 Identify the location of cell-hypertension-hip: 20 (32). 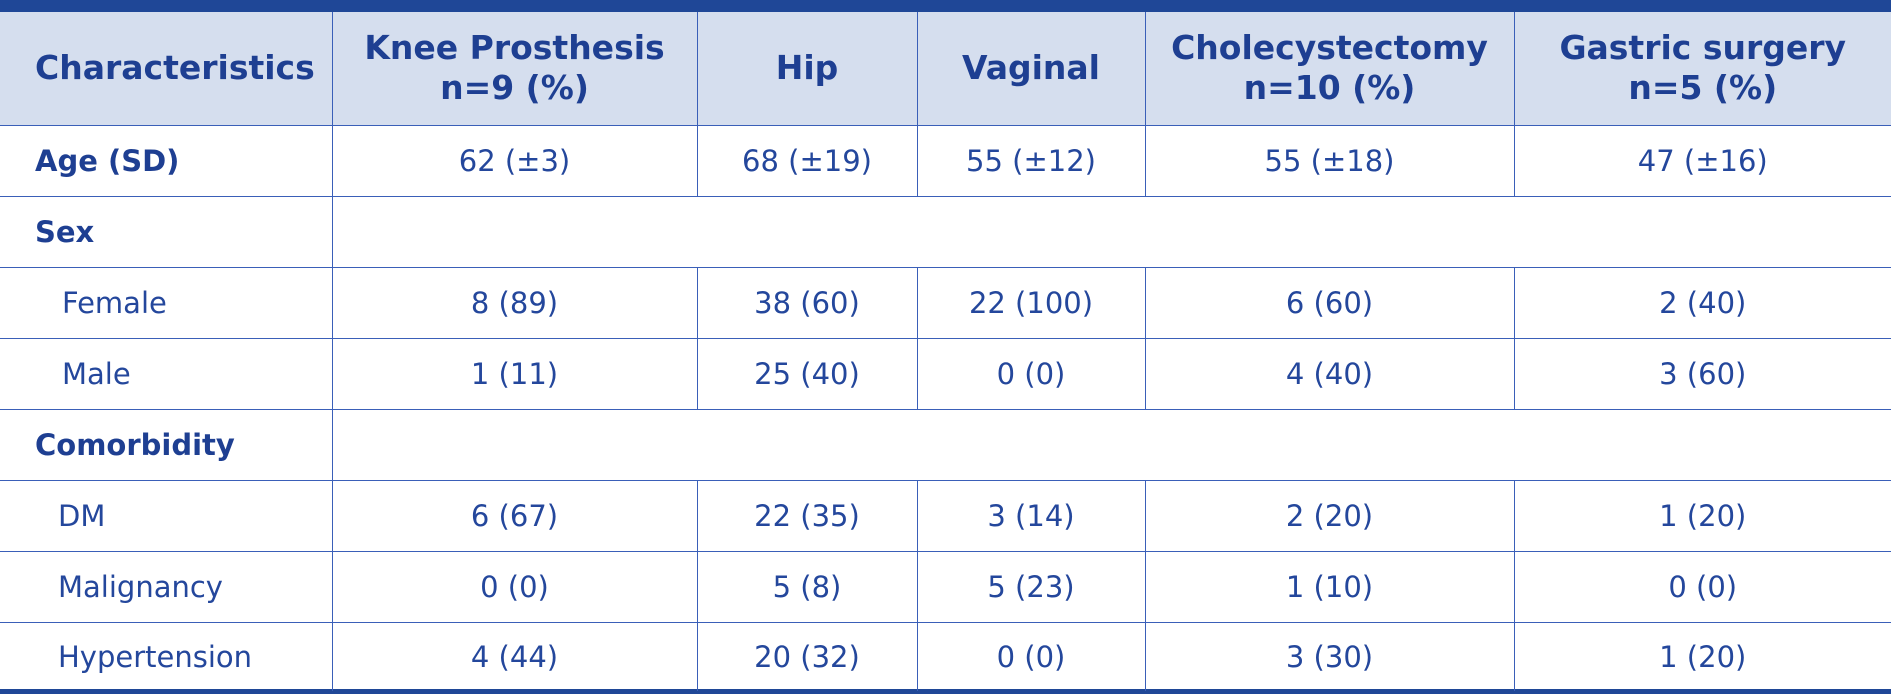
(807, 656).